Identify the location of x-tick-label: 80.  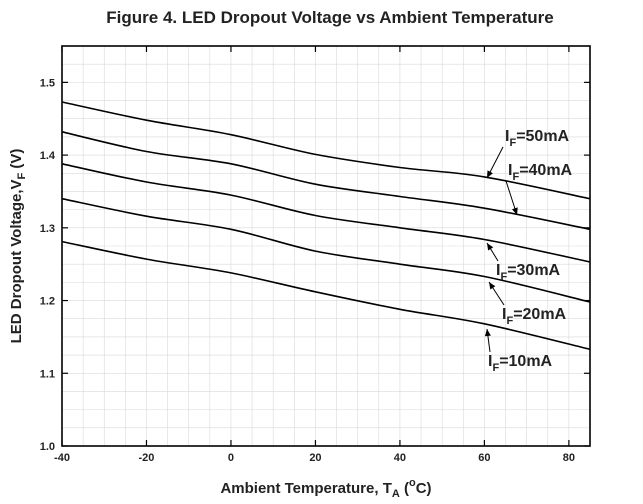
(569, 458).